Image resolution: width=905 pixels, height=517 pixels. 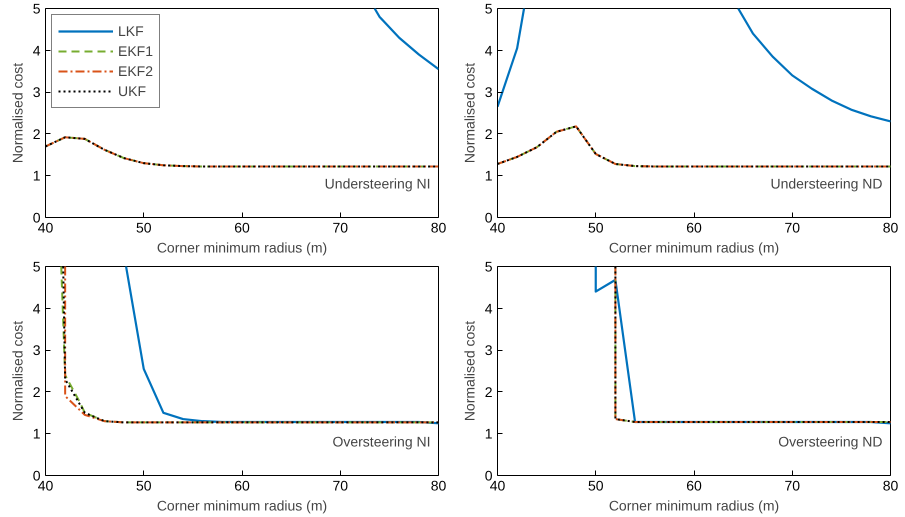 I want to click on legend-label: UKF, so click(x=132, y=91).